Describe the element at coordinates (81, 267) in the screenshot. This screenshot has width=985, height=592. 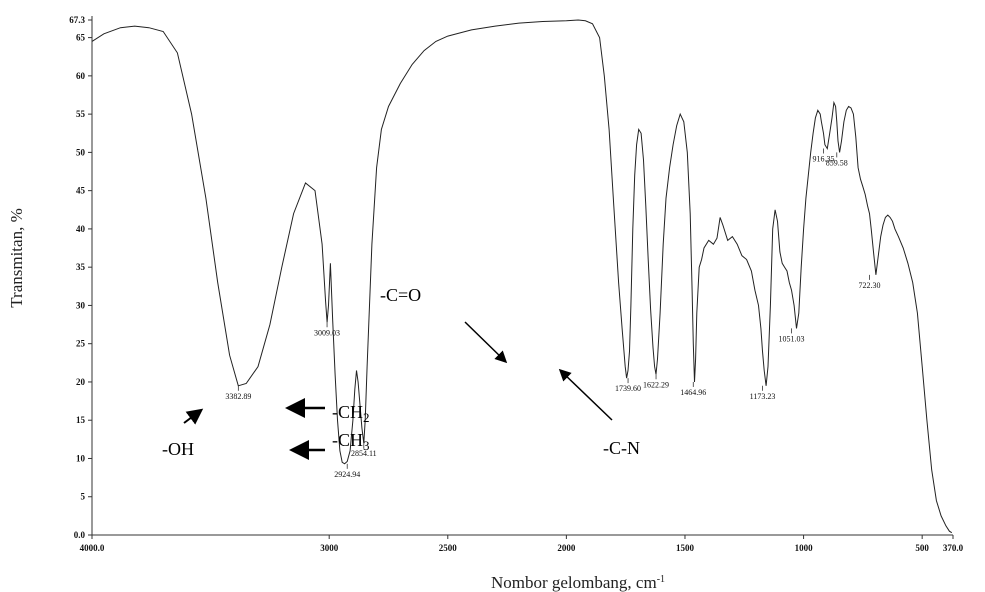
I see `y-tick-label: 35` at that location.